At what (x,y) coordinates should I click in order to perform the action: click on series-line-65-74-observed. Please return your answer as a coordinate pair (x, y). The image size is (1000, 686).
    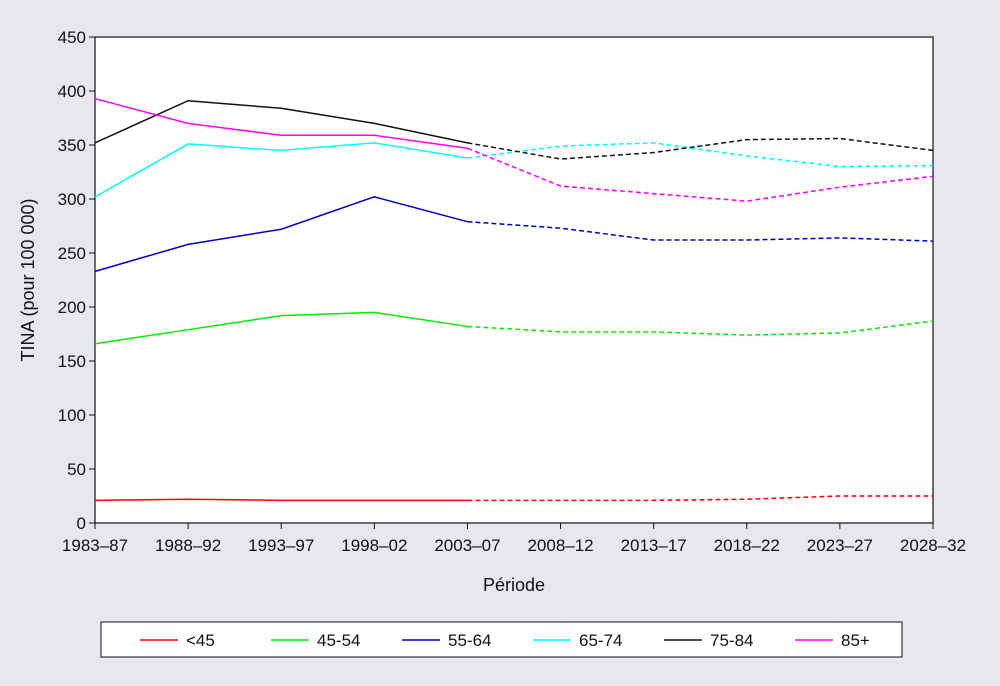
    Looking at the image, I should click on (281, 170).